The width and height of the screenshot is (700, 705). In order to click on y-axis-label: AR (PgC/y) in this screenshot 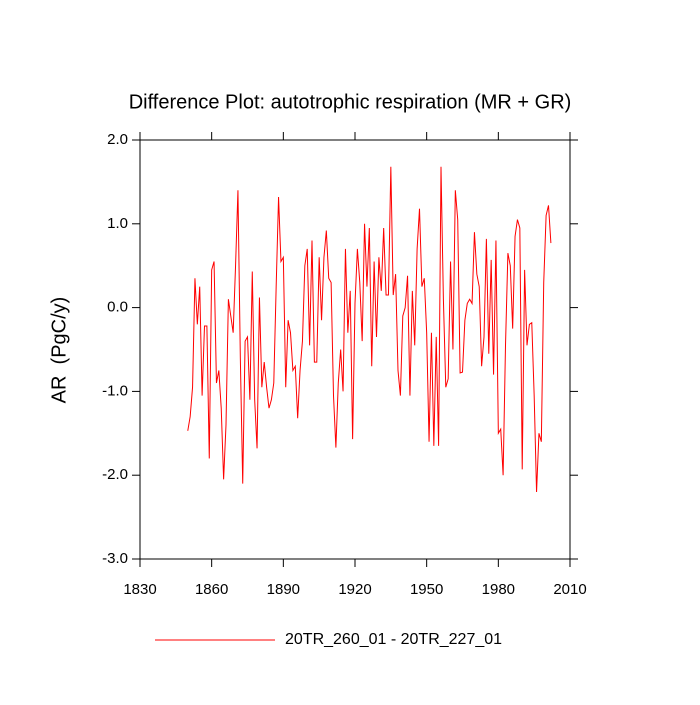, I will do `click(59, 350)`.